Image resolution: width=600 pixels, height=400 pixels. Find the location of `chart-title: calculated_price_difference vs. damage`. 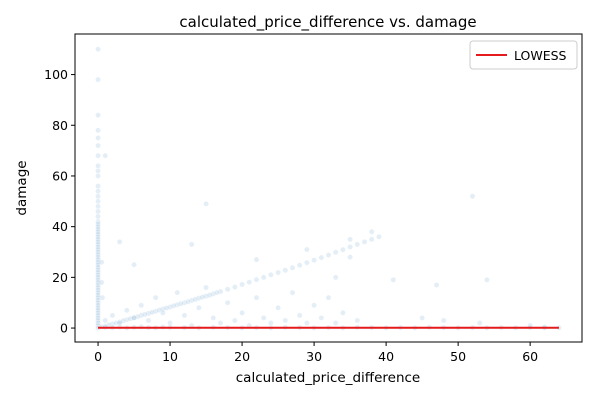

chart-title: calculated_price_difference vs. damage is located at coordinates (327, 22).